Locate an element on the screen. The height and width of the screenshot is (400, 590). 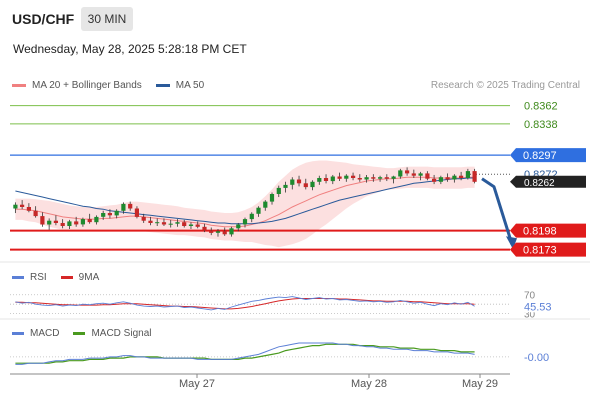
legend-item-rsi-ma: 9MA is located at coordinates (80, 277).